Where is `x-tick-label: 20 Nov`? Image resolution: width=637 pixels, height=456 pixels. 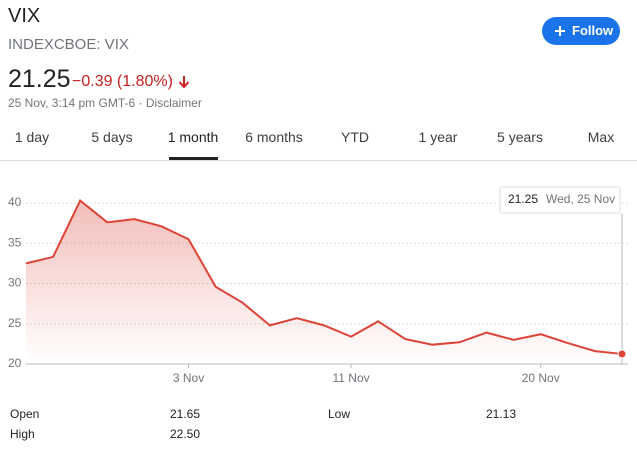
x-tick-label: 20 Nov is located at coordinates (541, 378).